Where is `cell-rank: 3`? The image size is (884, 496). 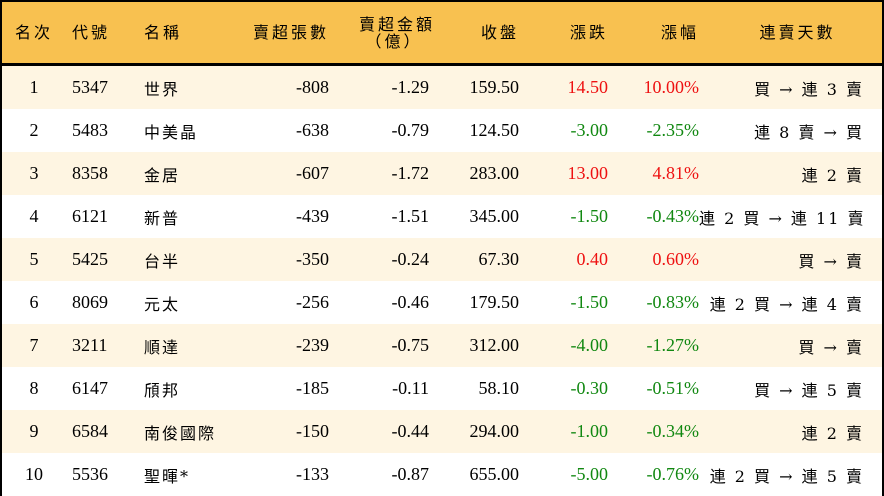
cell-rank: 3 is located at coordinates (34, 173).